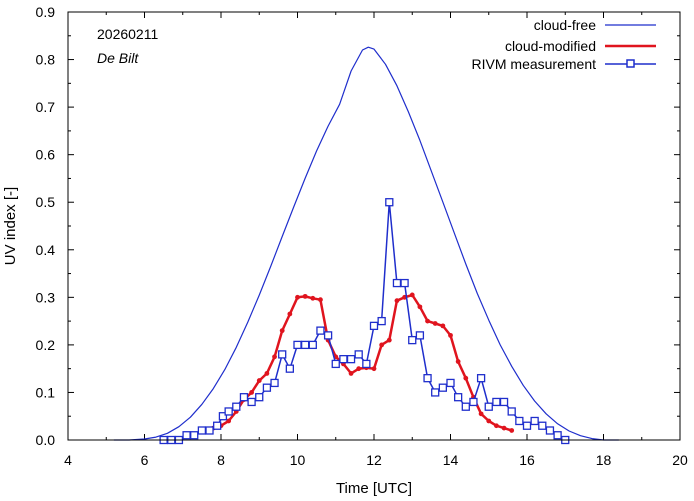  What do you see at coordinates (374, 488) in the screenshot?
I see `x-axis-title: Time [UTC]` at bounding box center [374, 488].